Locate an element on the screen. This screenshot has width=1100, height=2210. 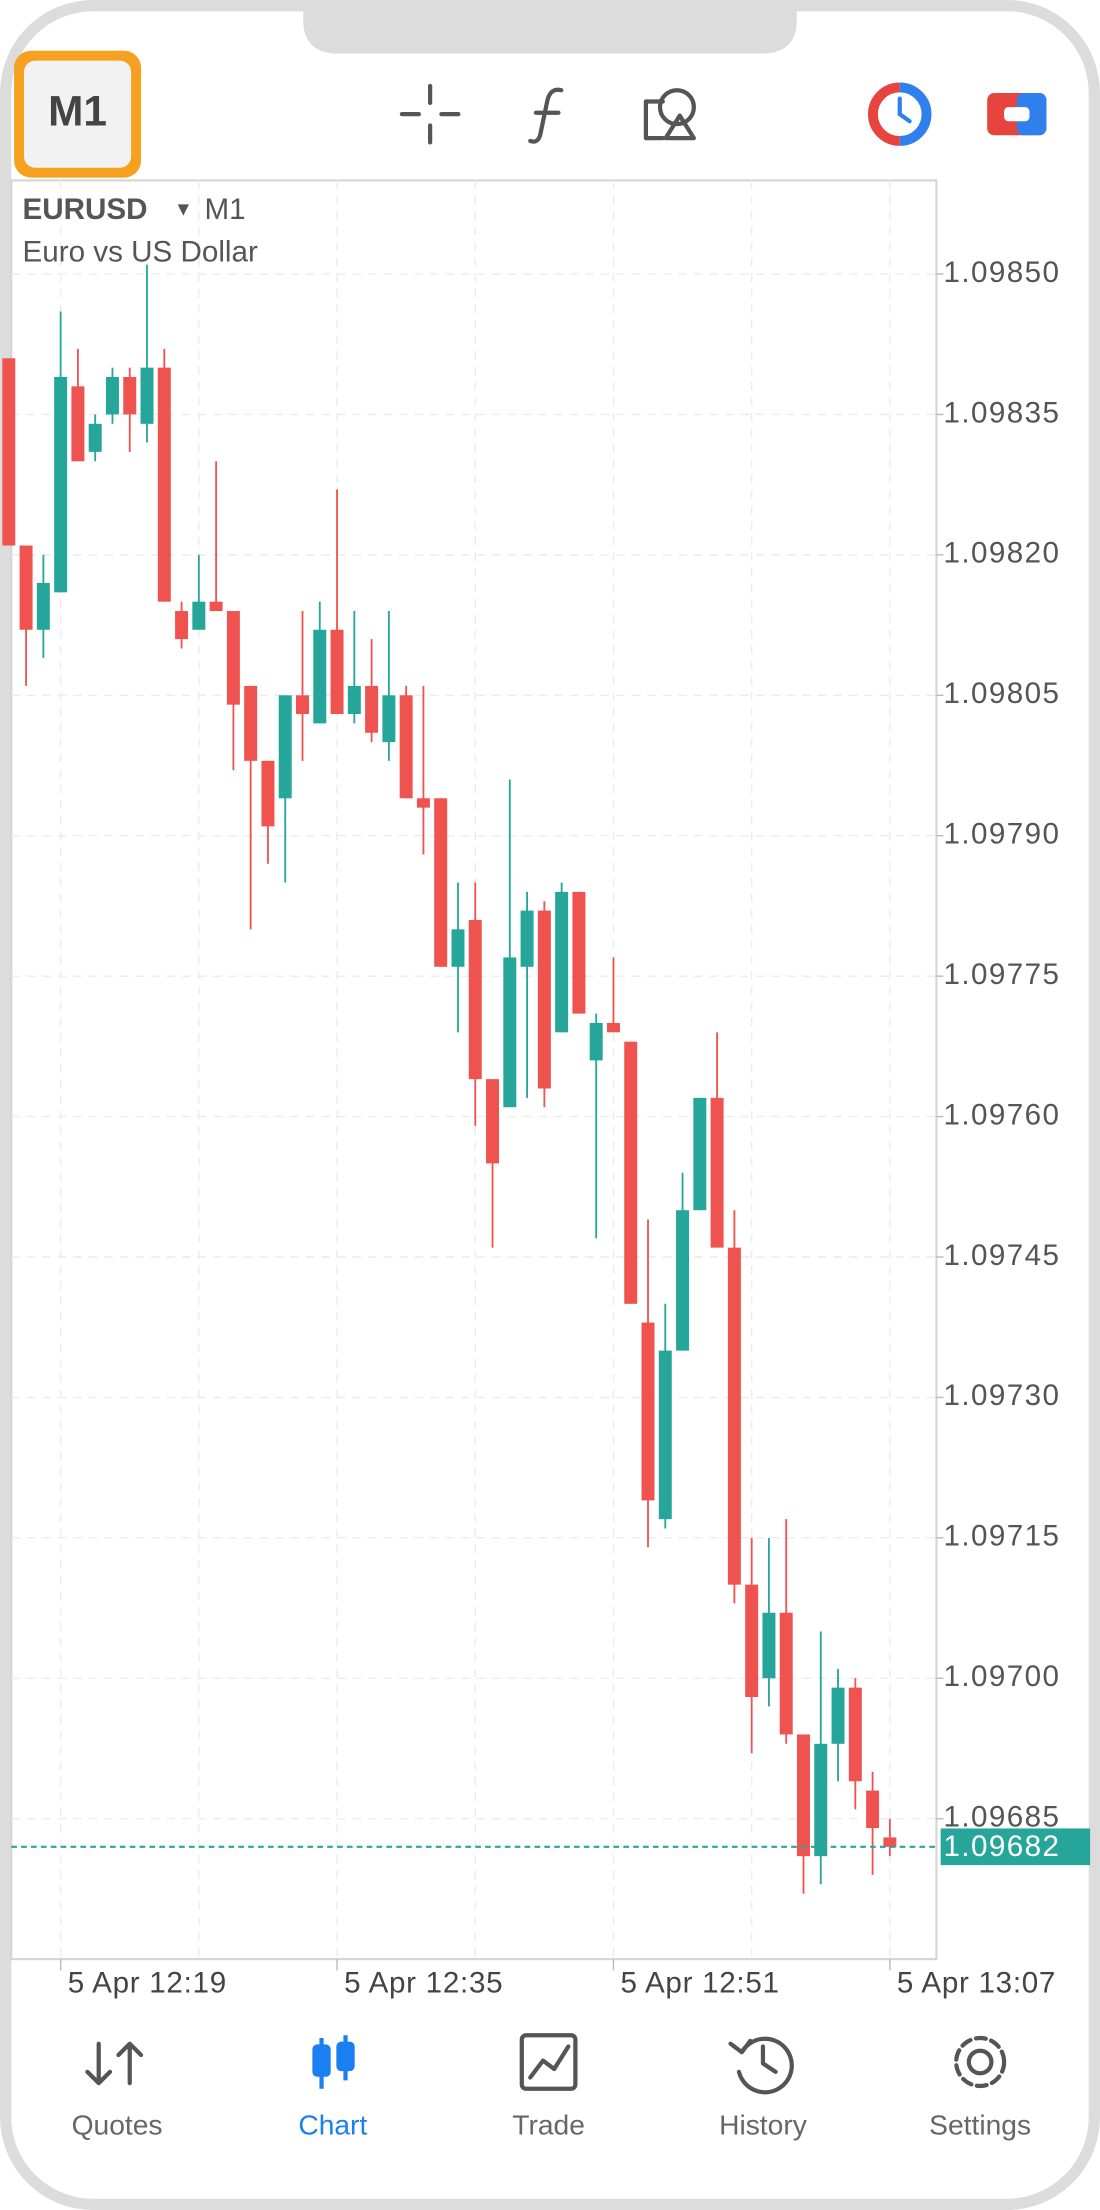
last-price-label: 1.09682 is located at coordinates (1001, 1846).